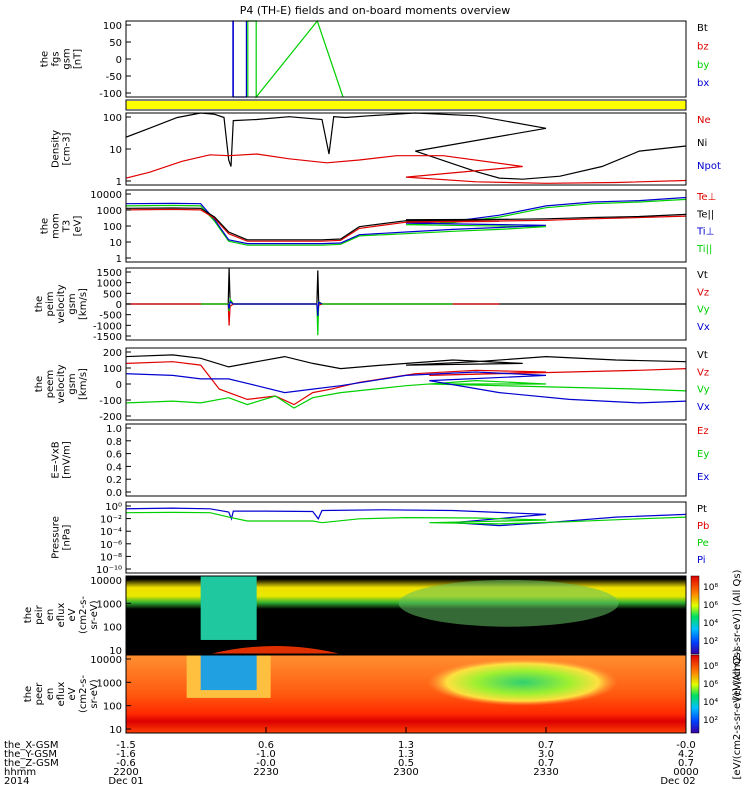 The width and height of the screenshot is (750, 804). What do you see at coordinates (737, 713) in the screenshot?
I see `colorbar-label-peer: [eV/(cm2-s-sr-eV)] (All Qs)` at bounding box center [737, 713].